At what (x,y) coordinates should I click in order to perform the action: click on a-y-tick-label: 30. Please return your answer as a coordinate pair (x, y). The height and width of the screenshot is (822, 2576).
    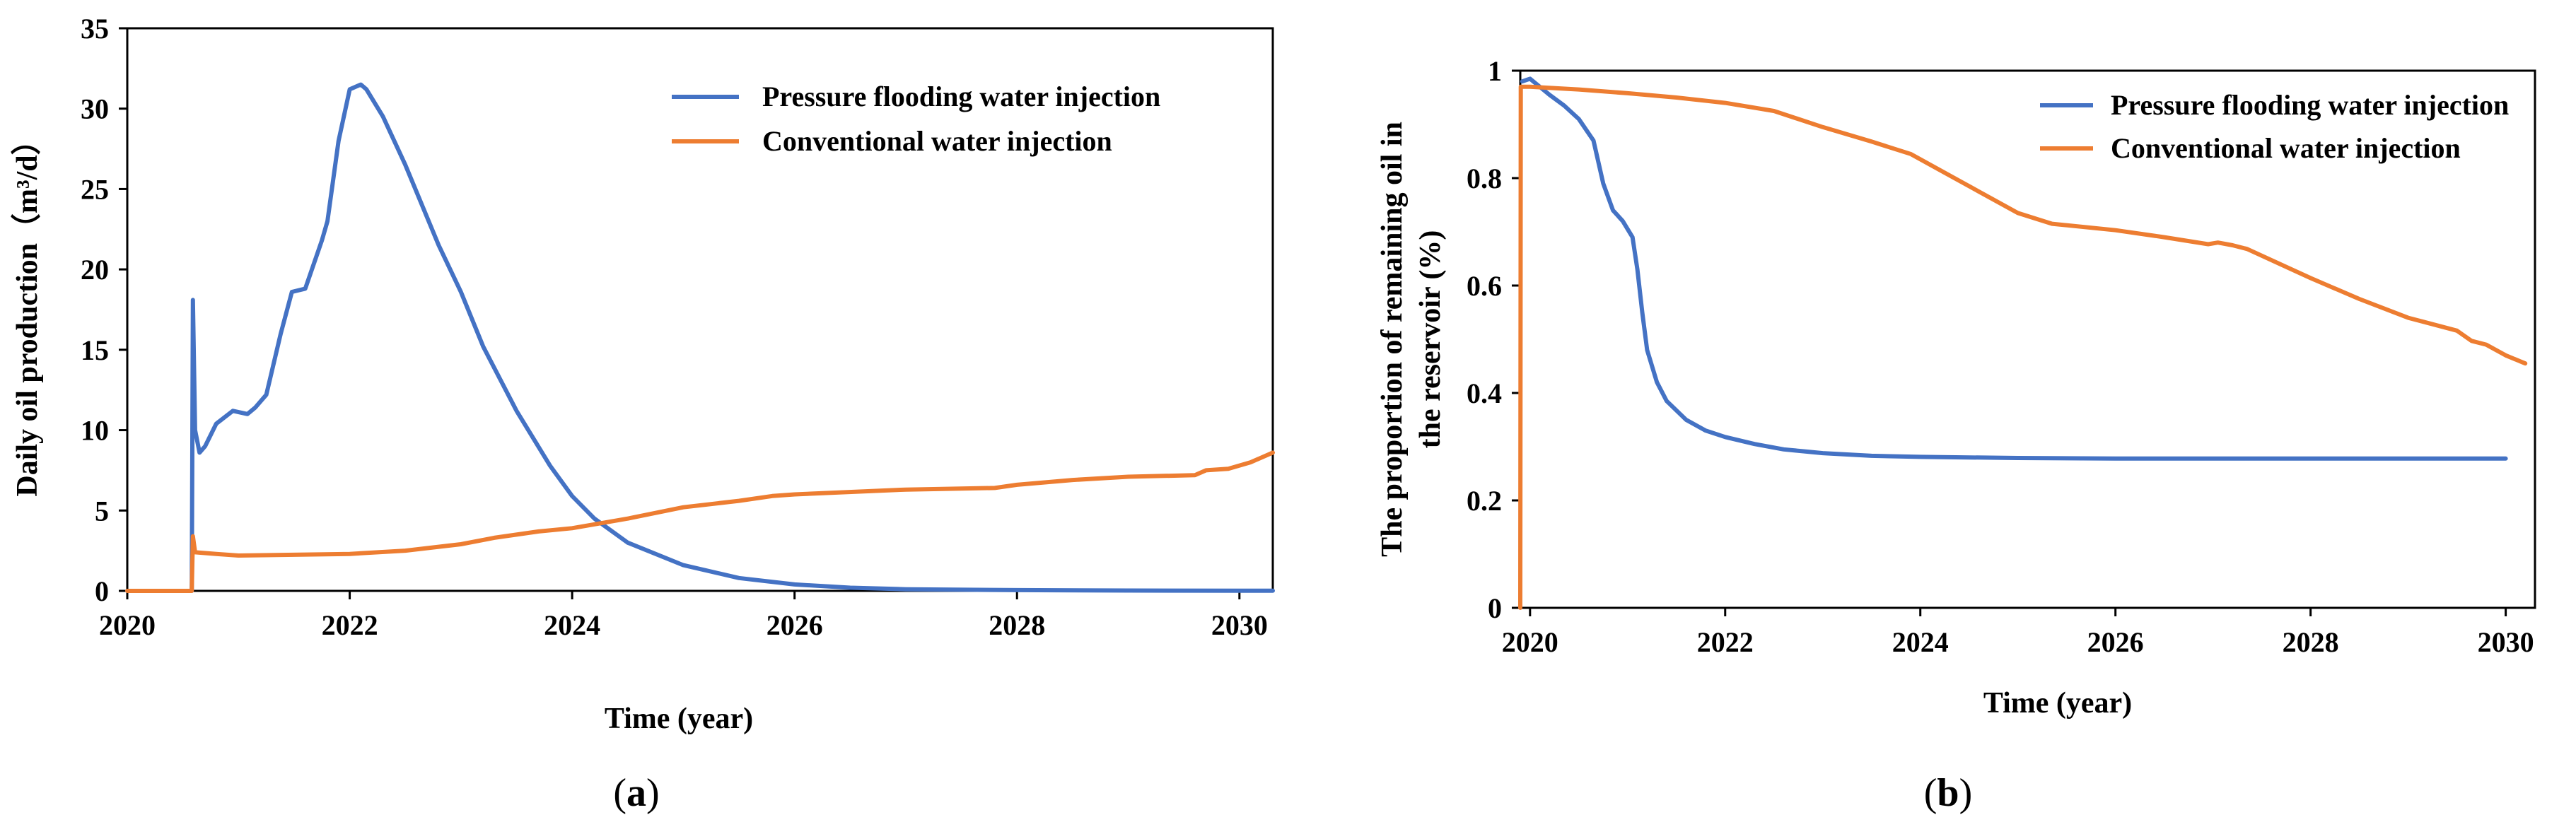
    Looking at the image, I should click on (95, 109).